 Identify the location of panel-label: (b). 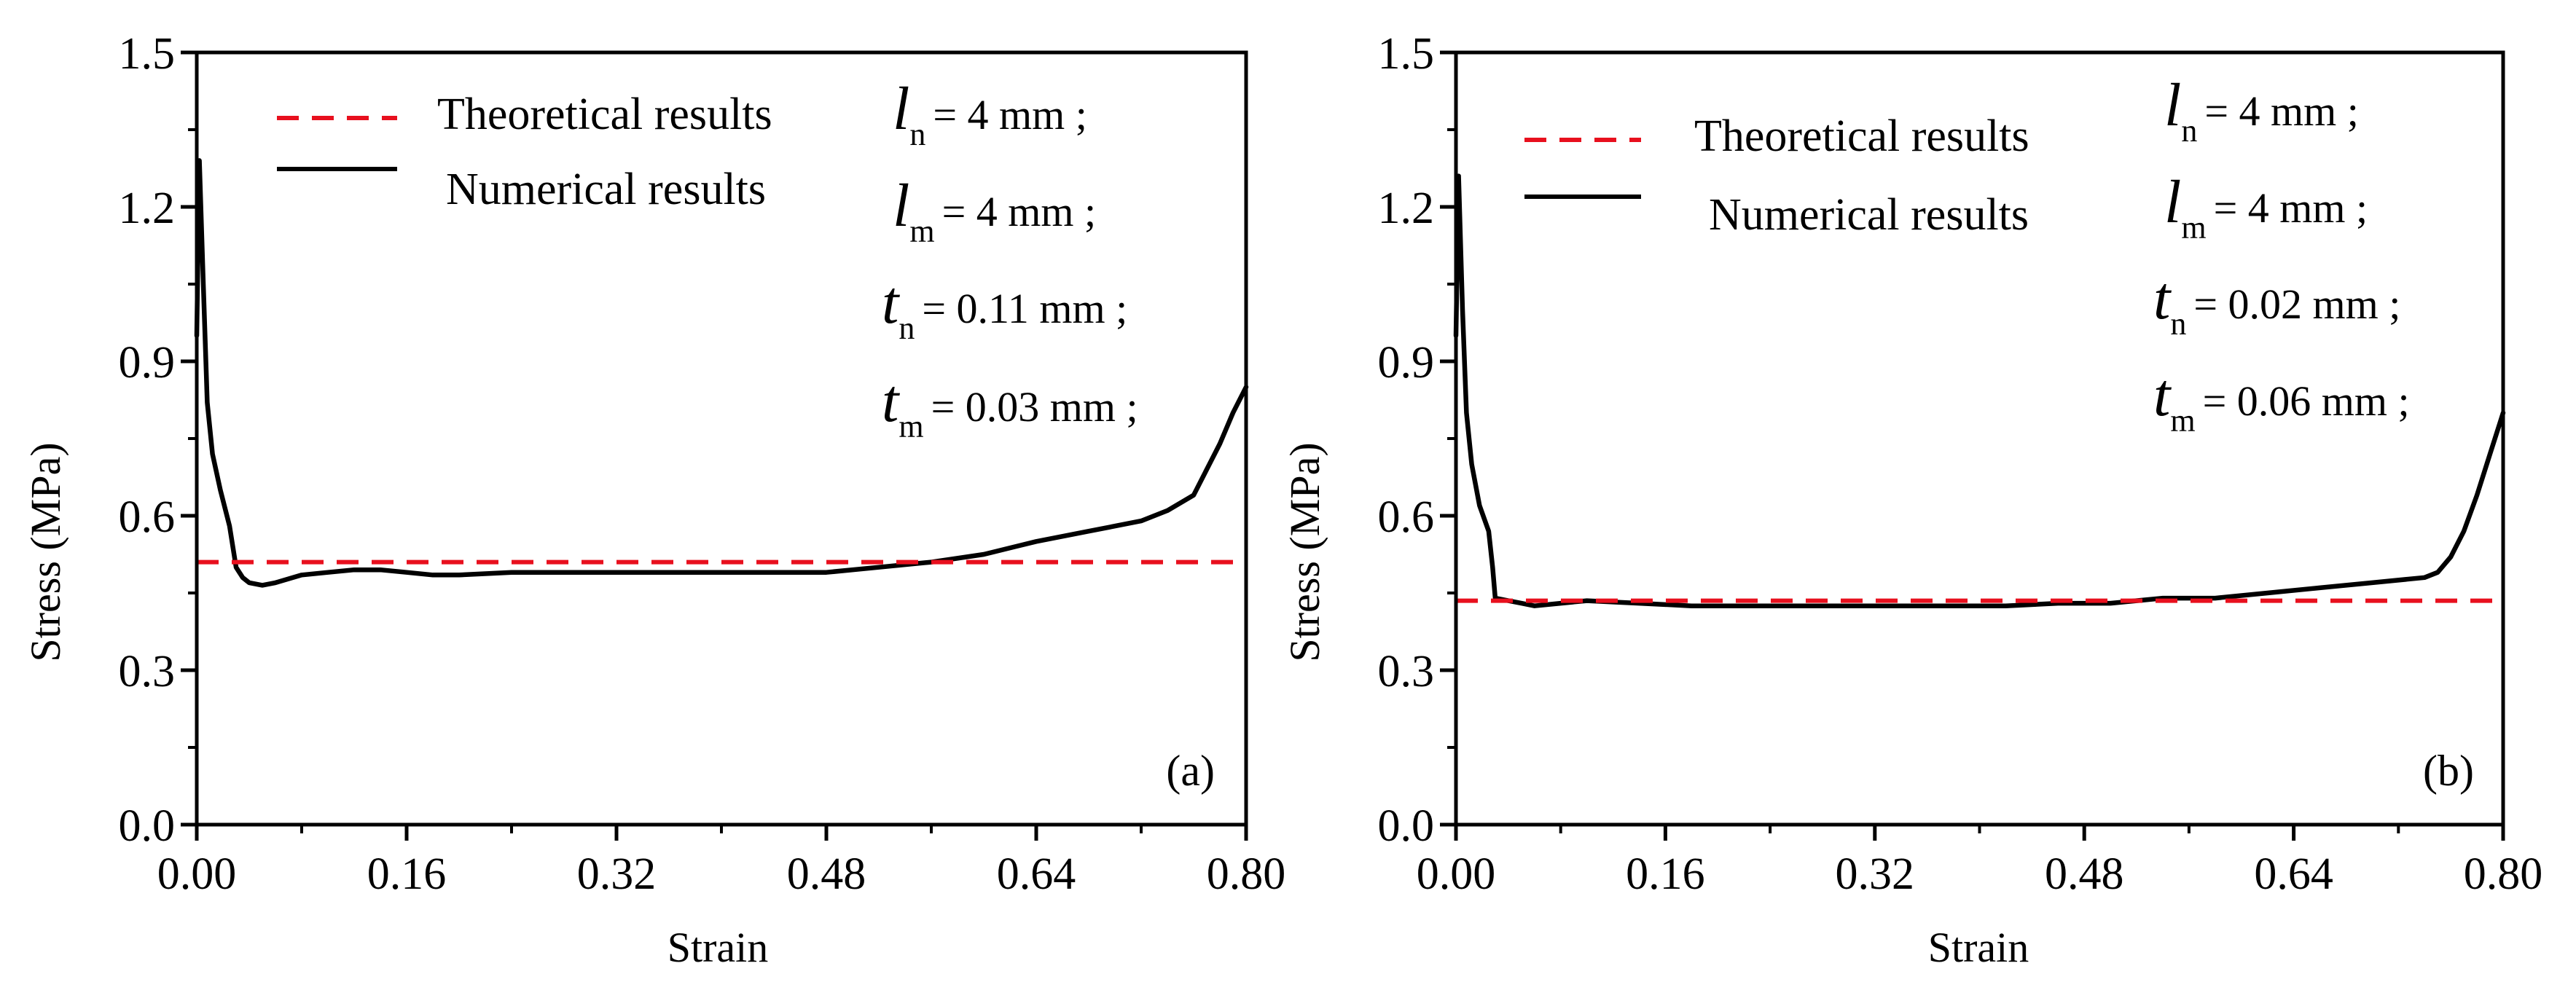
(2448, 771).